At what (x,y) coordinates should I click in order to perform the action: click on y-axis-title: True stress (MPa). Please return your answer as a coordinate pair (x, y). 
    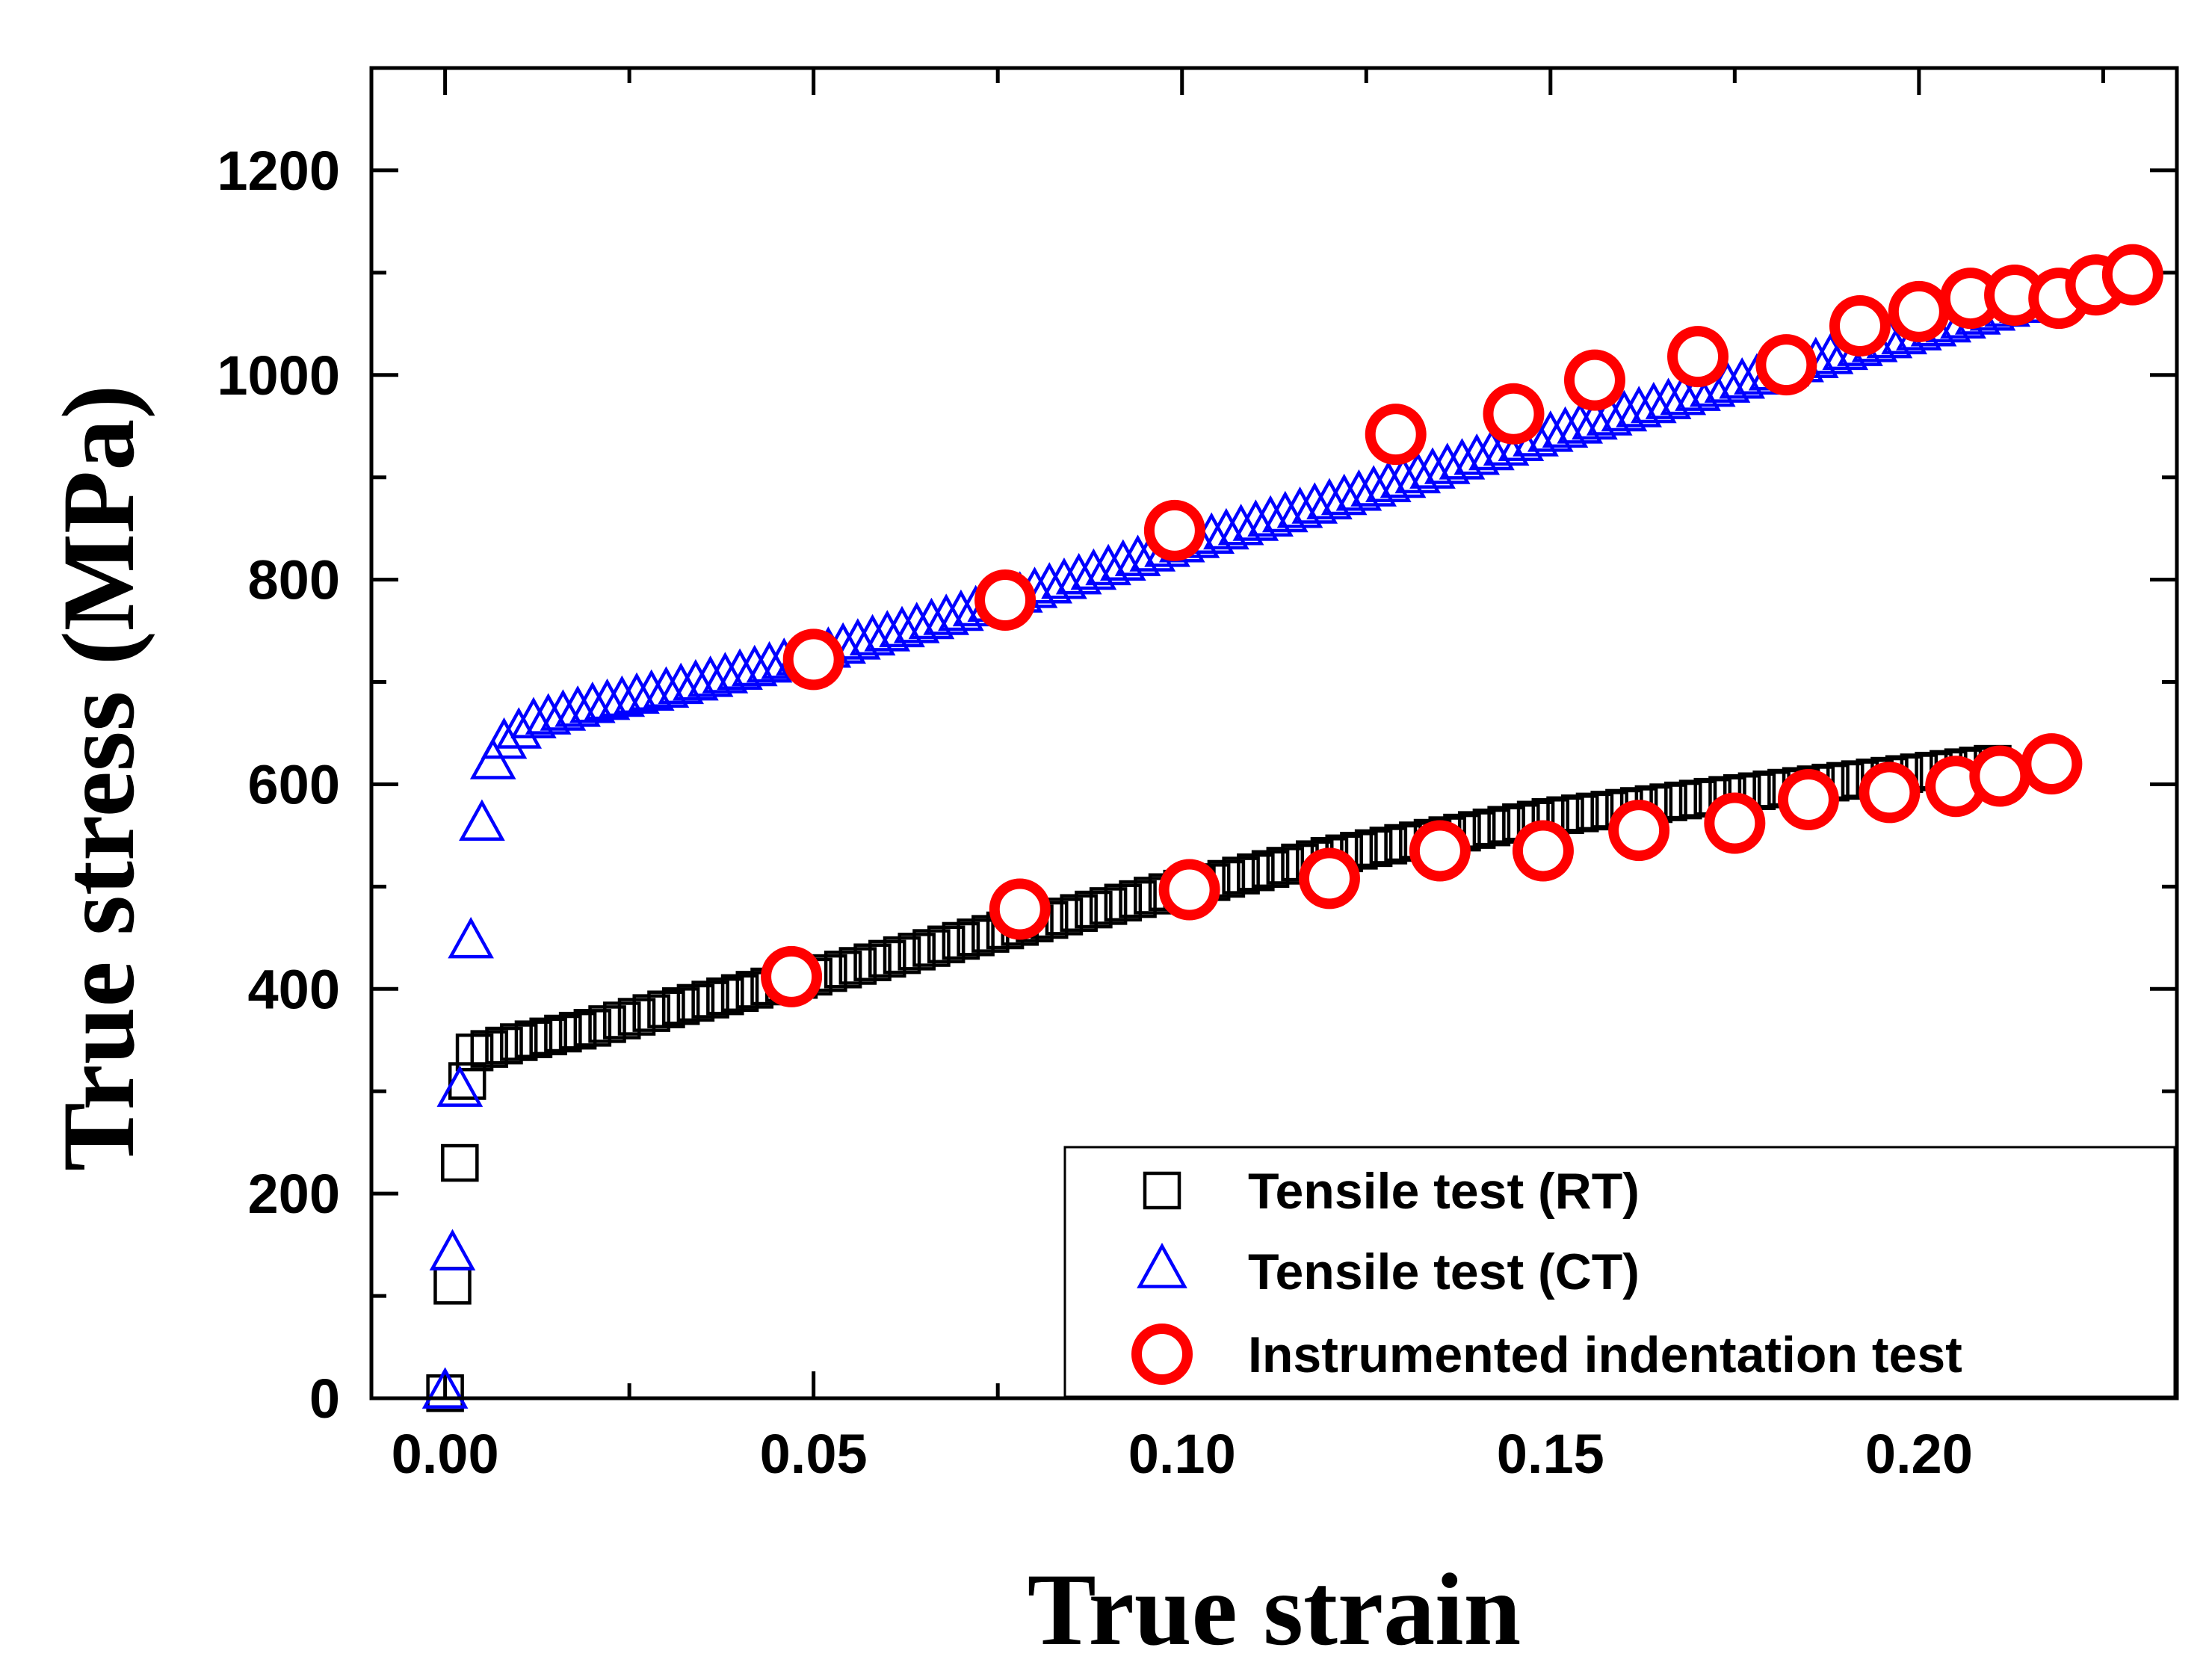
    Looking at the image, I should click on (98, 778).